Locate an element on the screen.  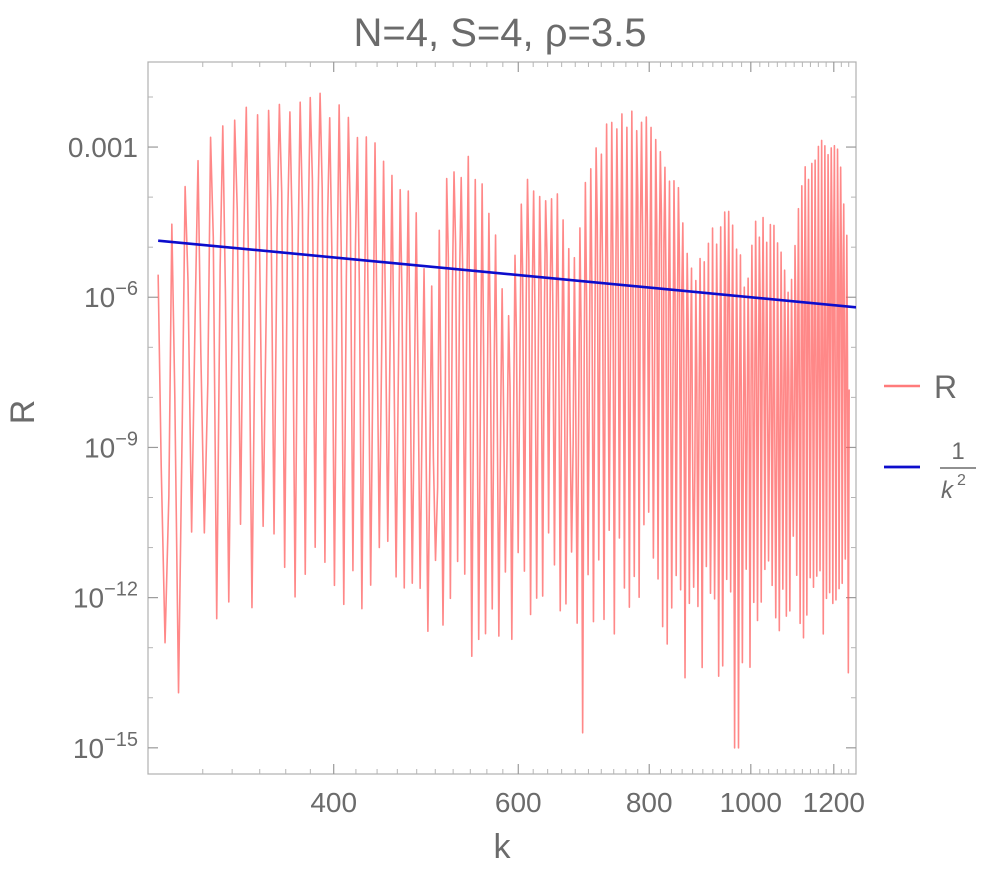
legend-fraction-exponent: 2 is located at coordinates (961, 480).